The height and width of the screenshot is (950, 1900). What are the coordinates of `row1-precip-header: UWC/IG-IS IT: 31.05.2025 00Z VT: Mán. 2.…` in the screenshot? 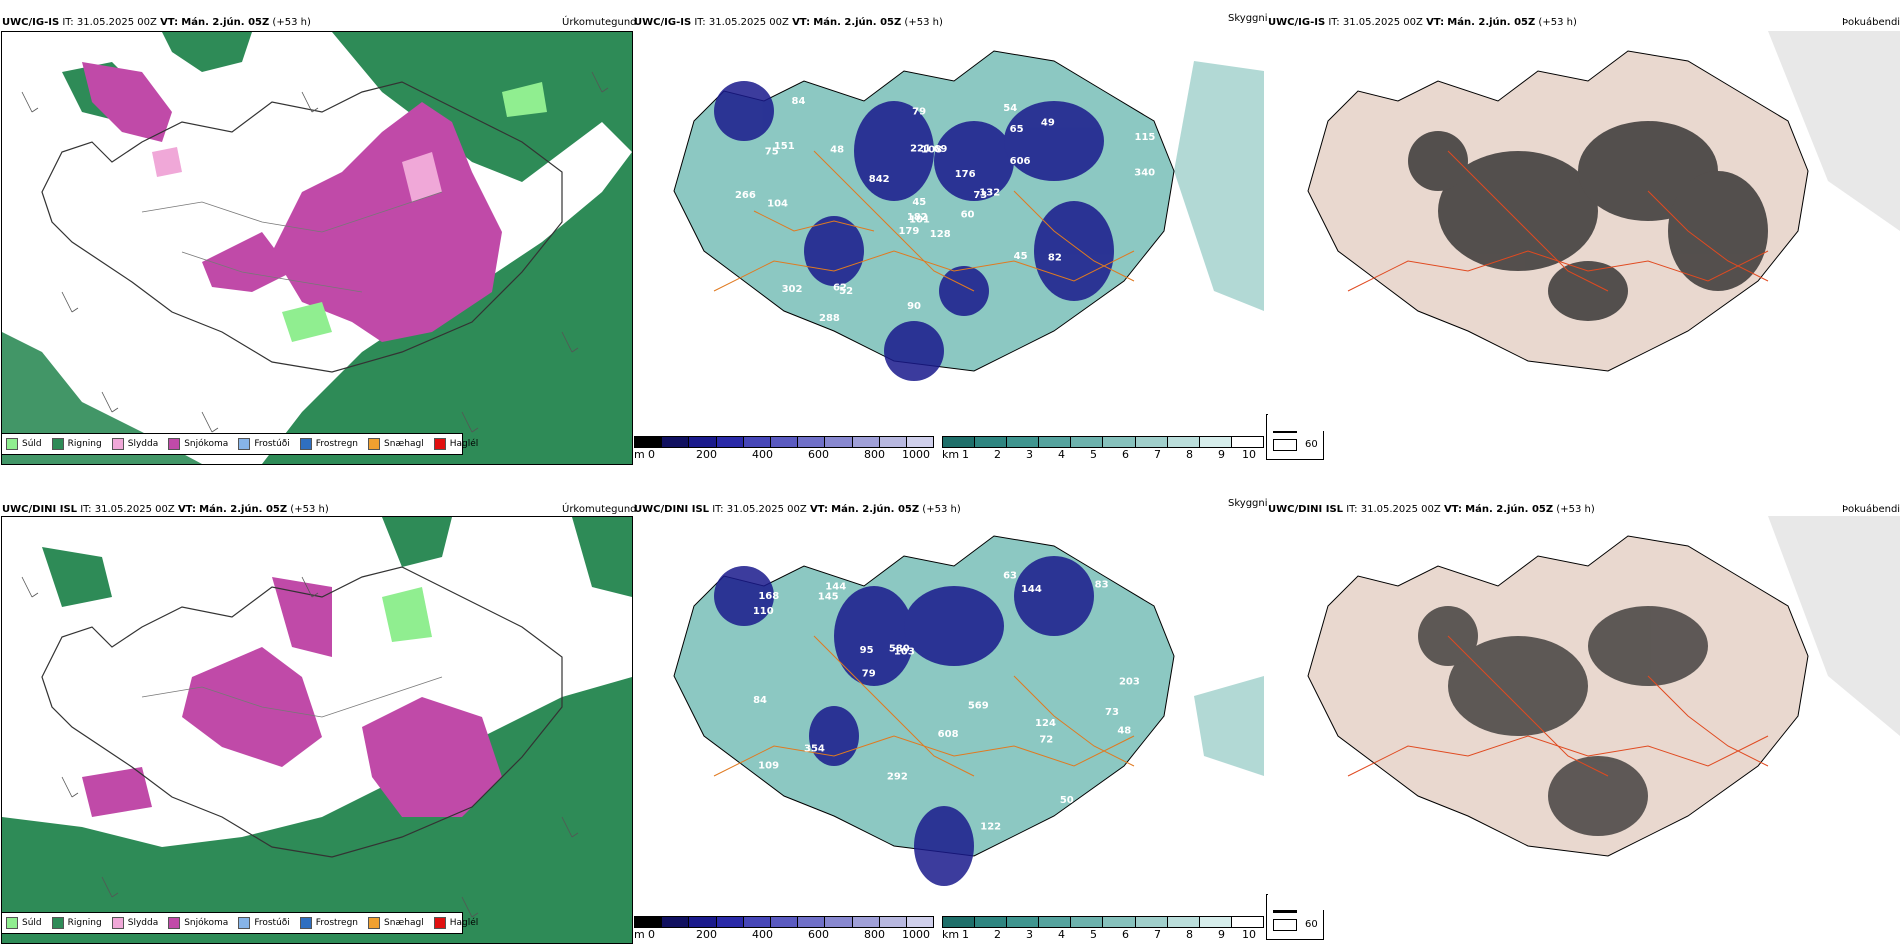 It's located at (156, 23).